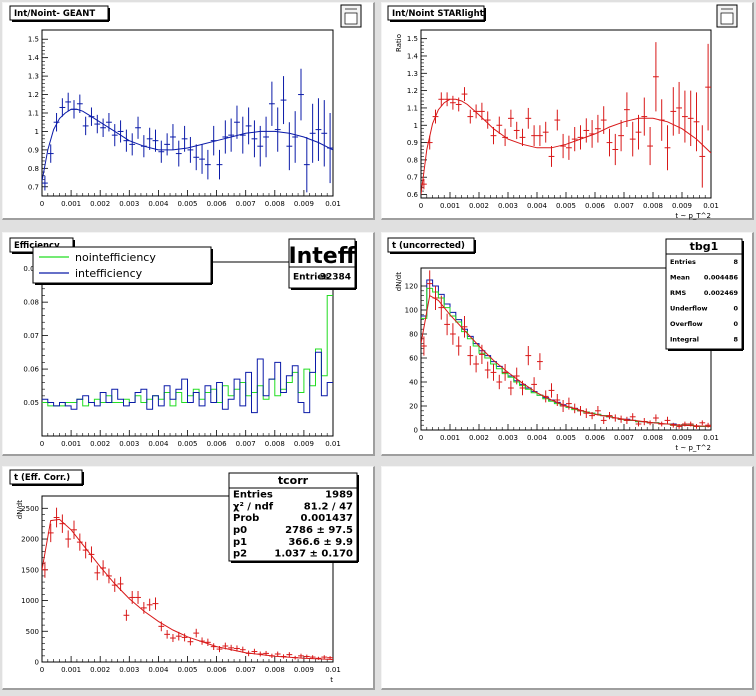  I want to click on legend-entry: nointefficiency, so click(115, 257).